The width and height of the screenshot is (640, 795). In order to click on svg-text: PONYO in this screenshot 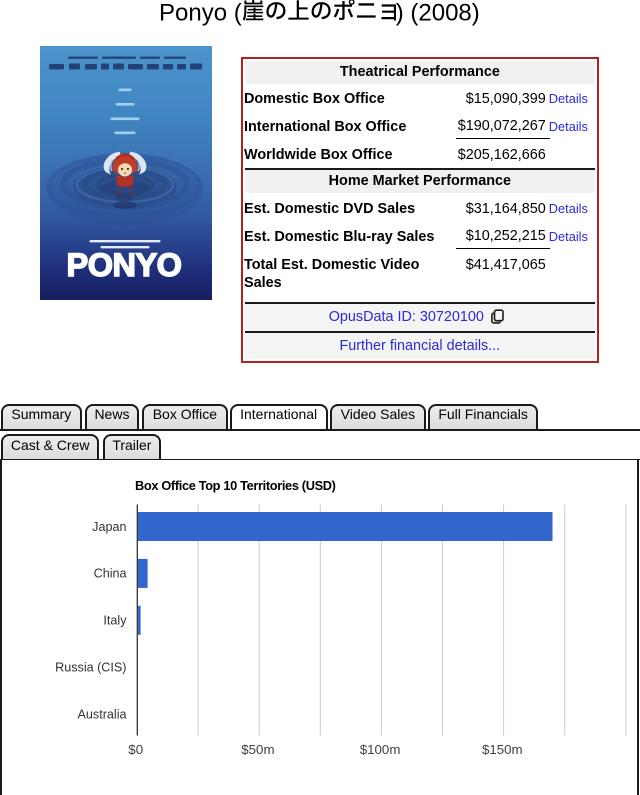, I will do `click(124, 265)`.